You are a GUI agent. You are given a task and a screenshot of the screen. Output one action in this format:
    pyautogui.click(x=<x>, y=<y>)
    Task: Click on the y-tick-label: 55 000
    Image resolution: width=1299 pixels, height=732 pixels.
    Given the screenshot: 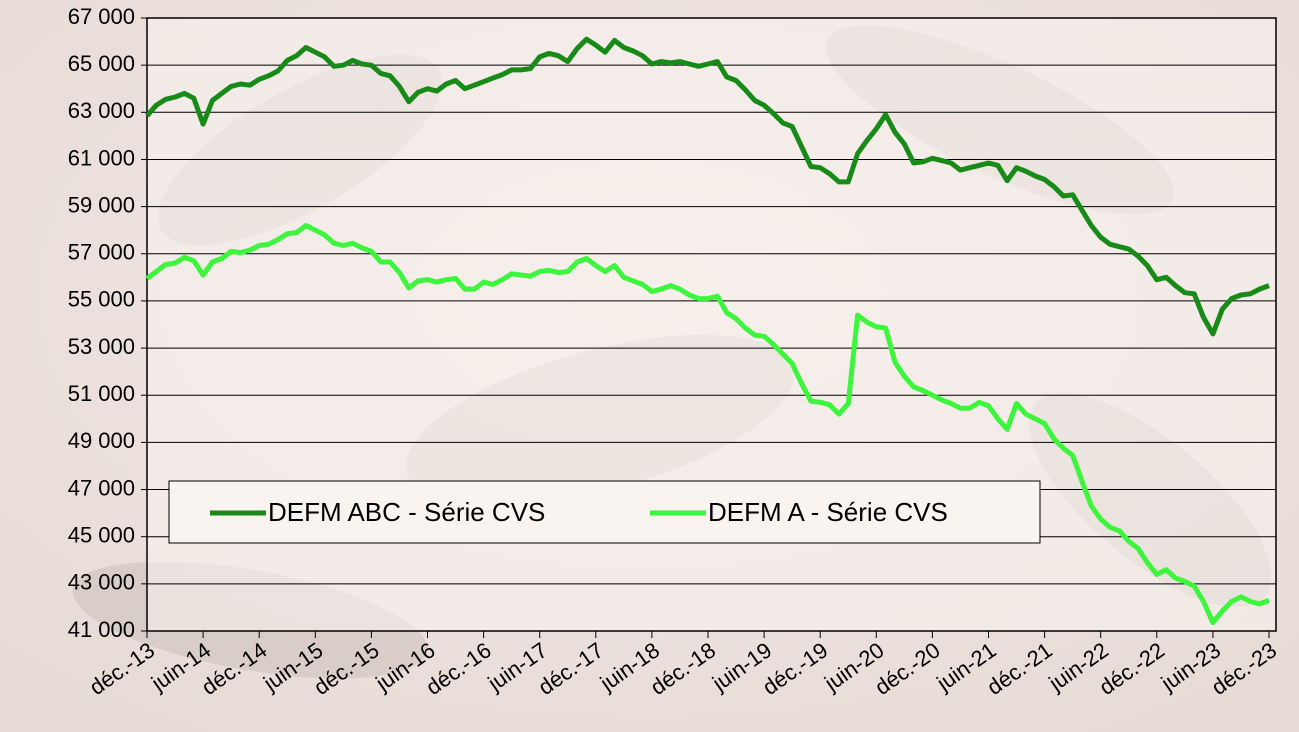 What is the action you would take?
    pyautogui.click(x=101, y=299)
    